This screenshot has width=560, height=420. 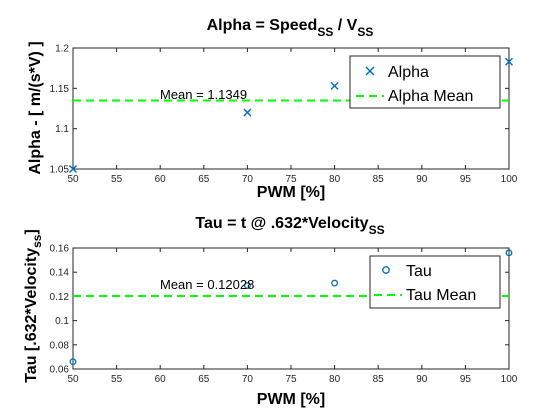 I want to click on alpha-x-tick-label: 80, so click(x=335, y=179).